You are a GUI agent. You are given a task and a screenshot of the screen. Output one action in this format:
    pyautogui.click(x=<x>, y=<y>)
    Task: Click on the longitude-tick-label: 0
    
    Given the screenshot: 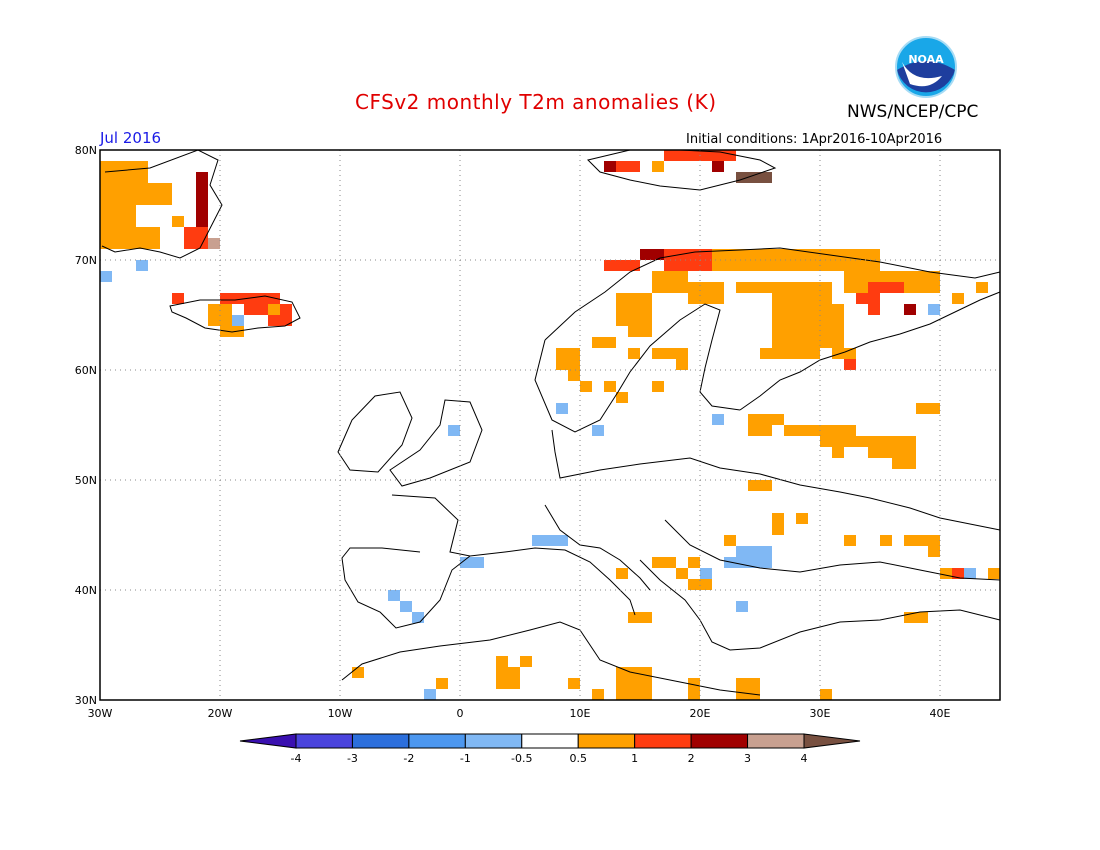 What is the action you would take?
    pyautogui.click(x=460, y=713)
    